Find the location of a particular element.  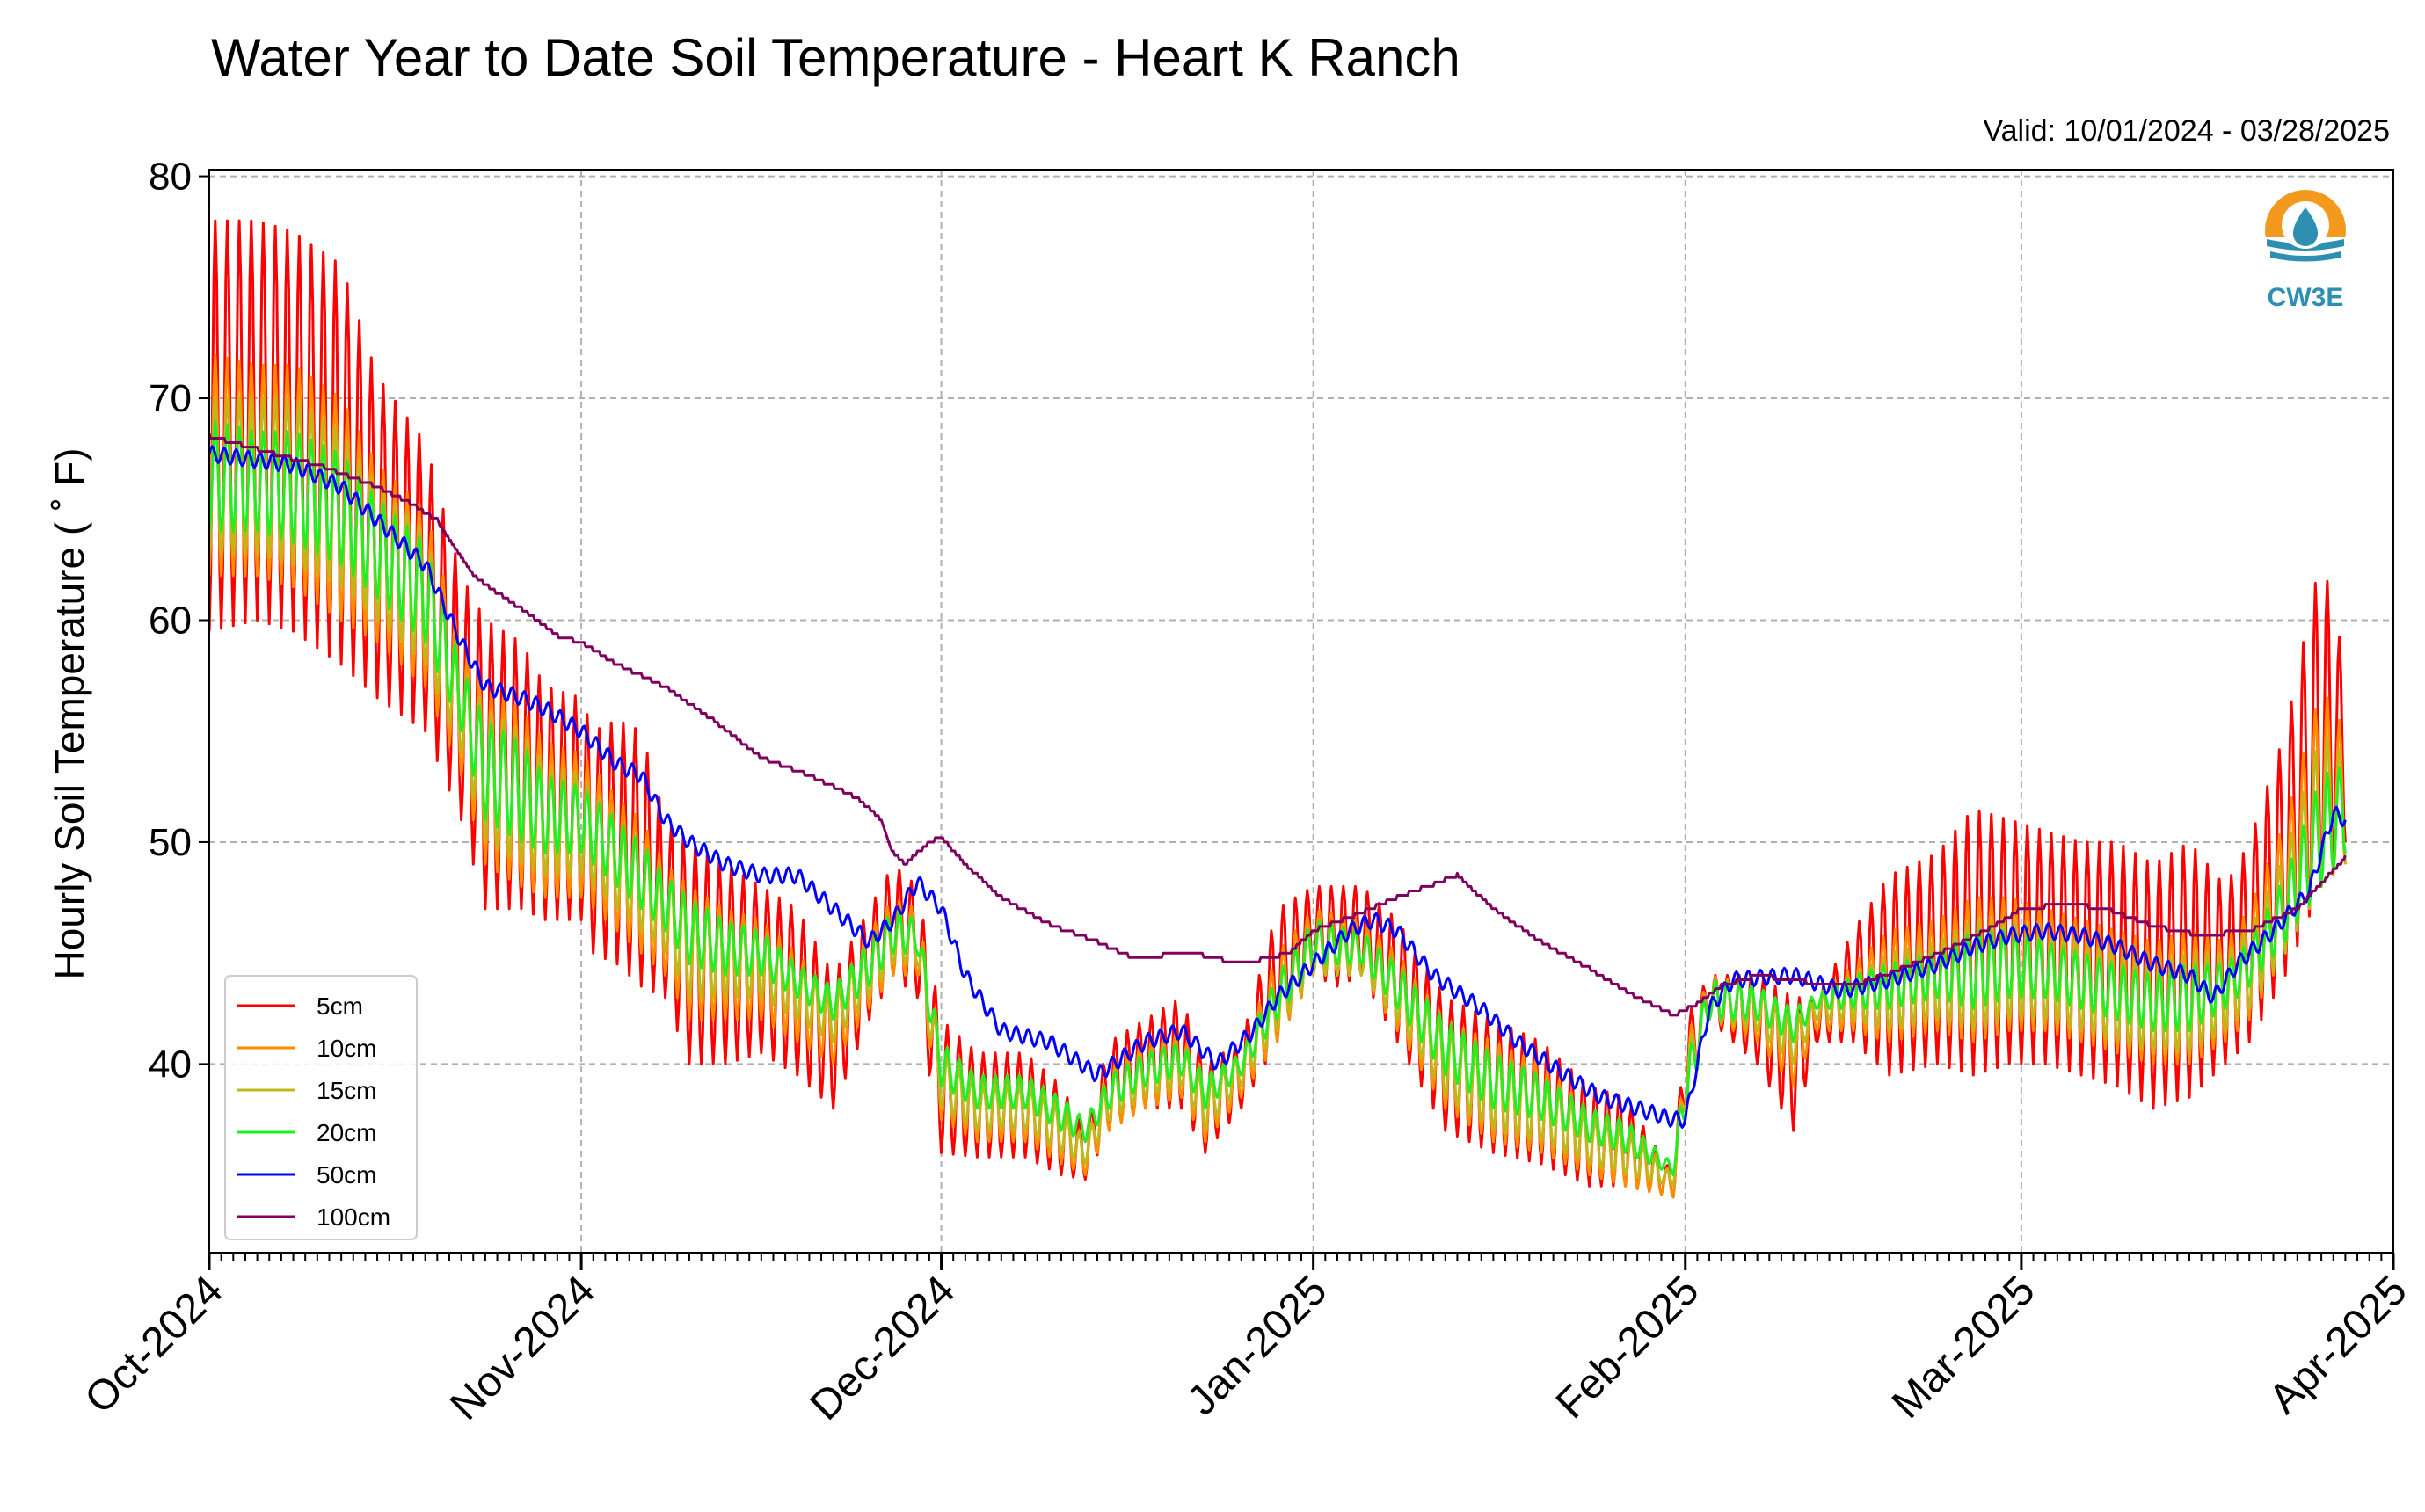

logo-text: CW3E is located at coordinates (2306, 298).